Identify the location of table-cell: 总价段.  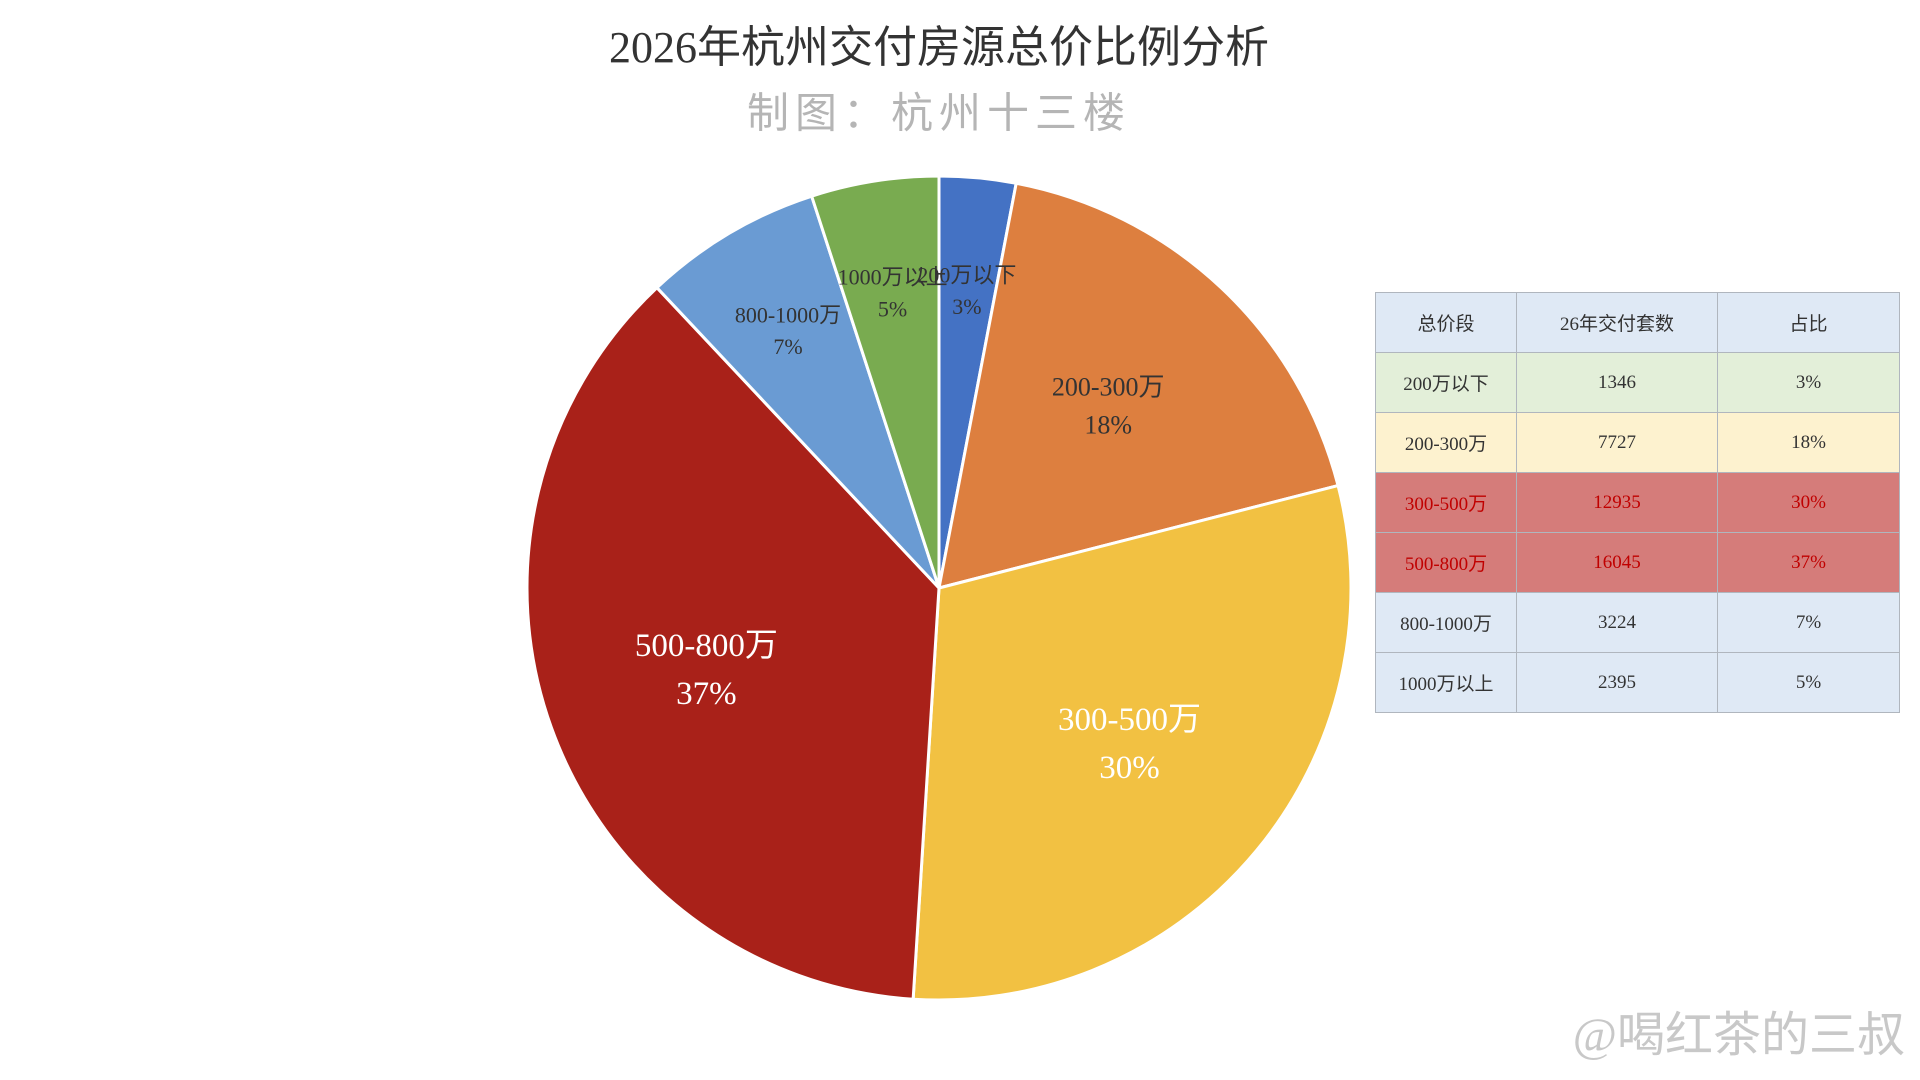
(1446, 322).